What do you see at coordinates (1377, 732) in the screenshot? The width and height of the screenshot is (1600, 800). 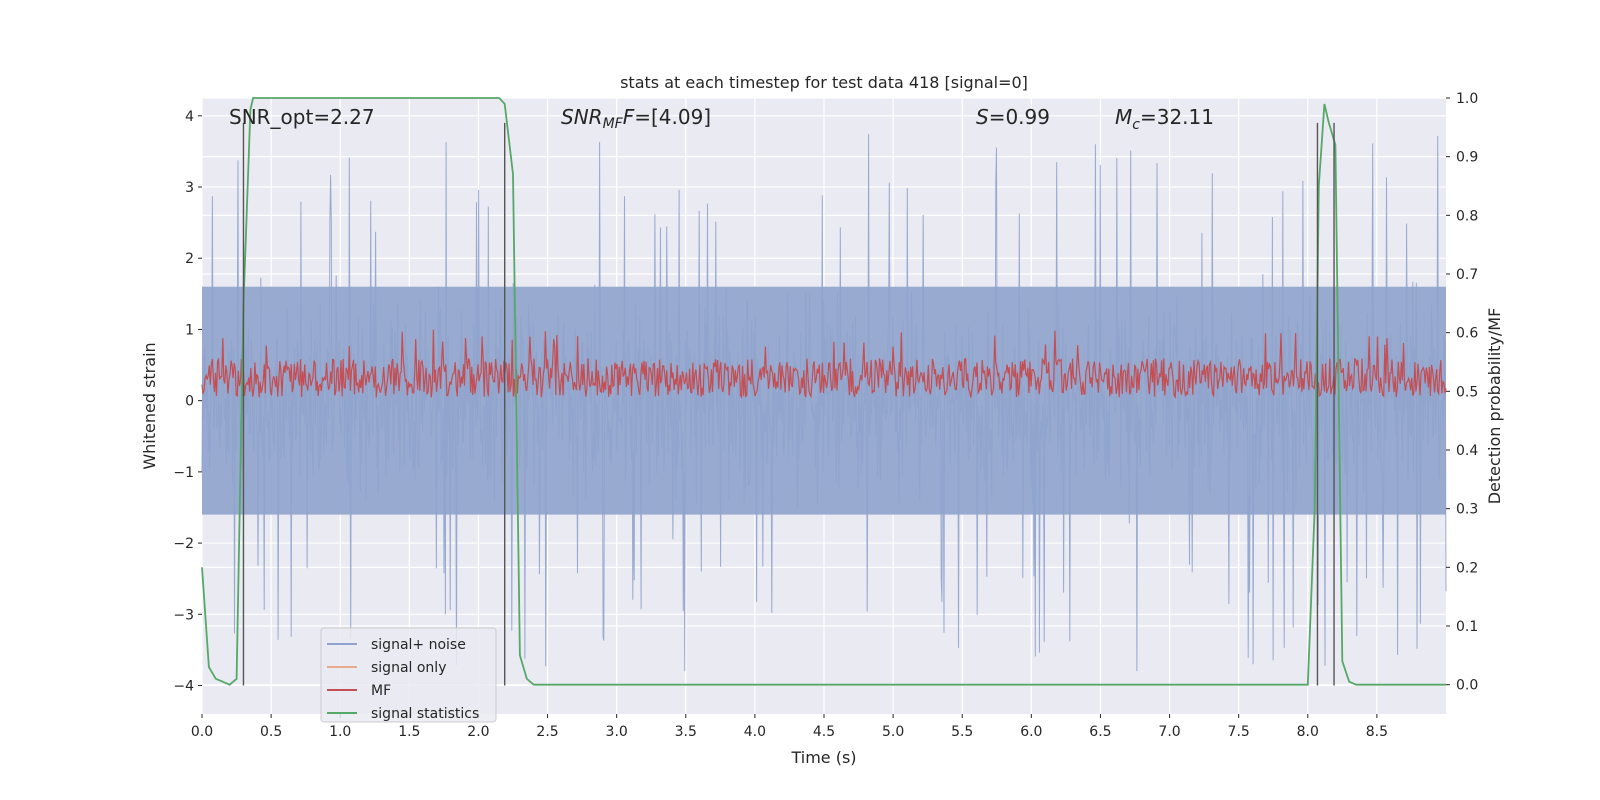 I see `x-tick-label: 8.5` at bounding box center [1377, 732].